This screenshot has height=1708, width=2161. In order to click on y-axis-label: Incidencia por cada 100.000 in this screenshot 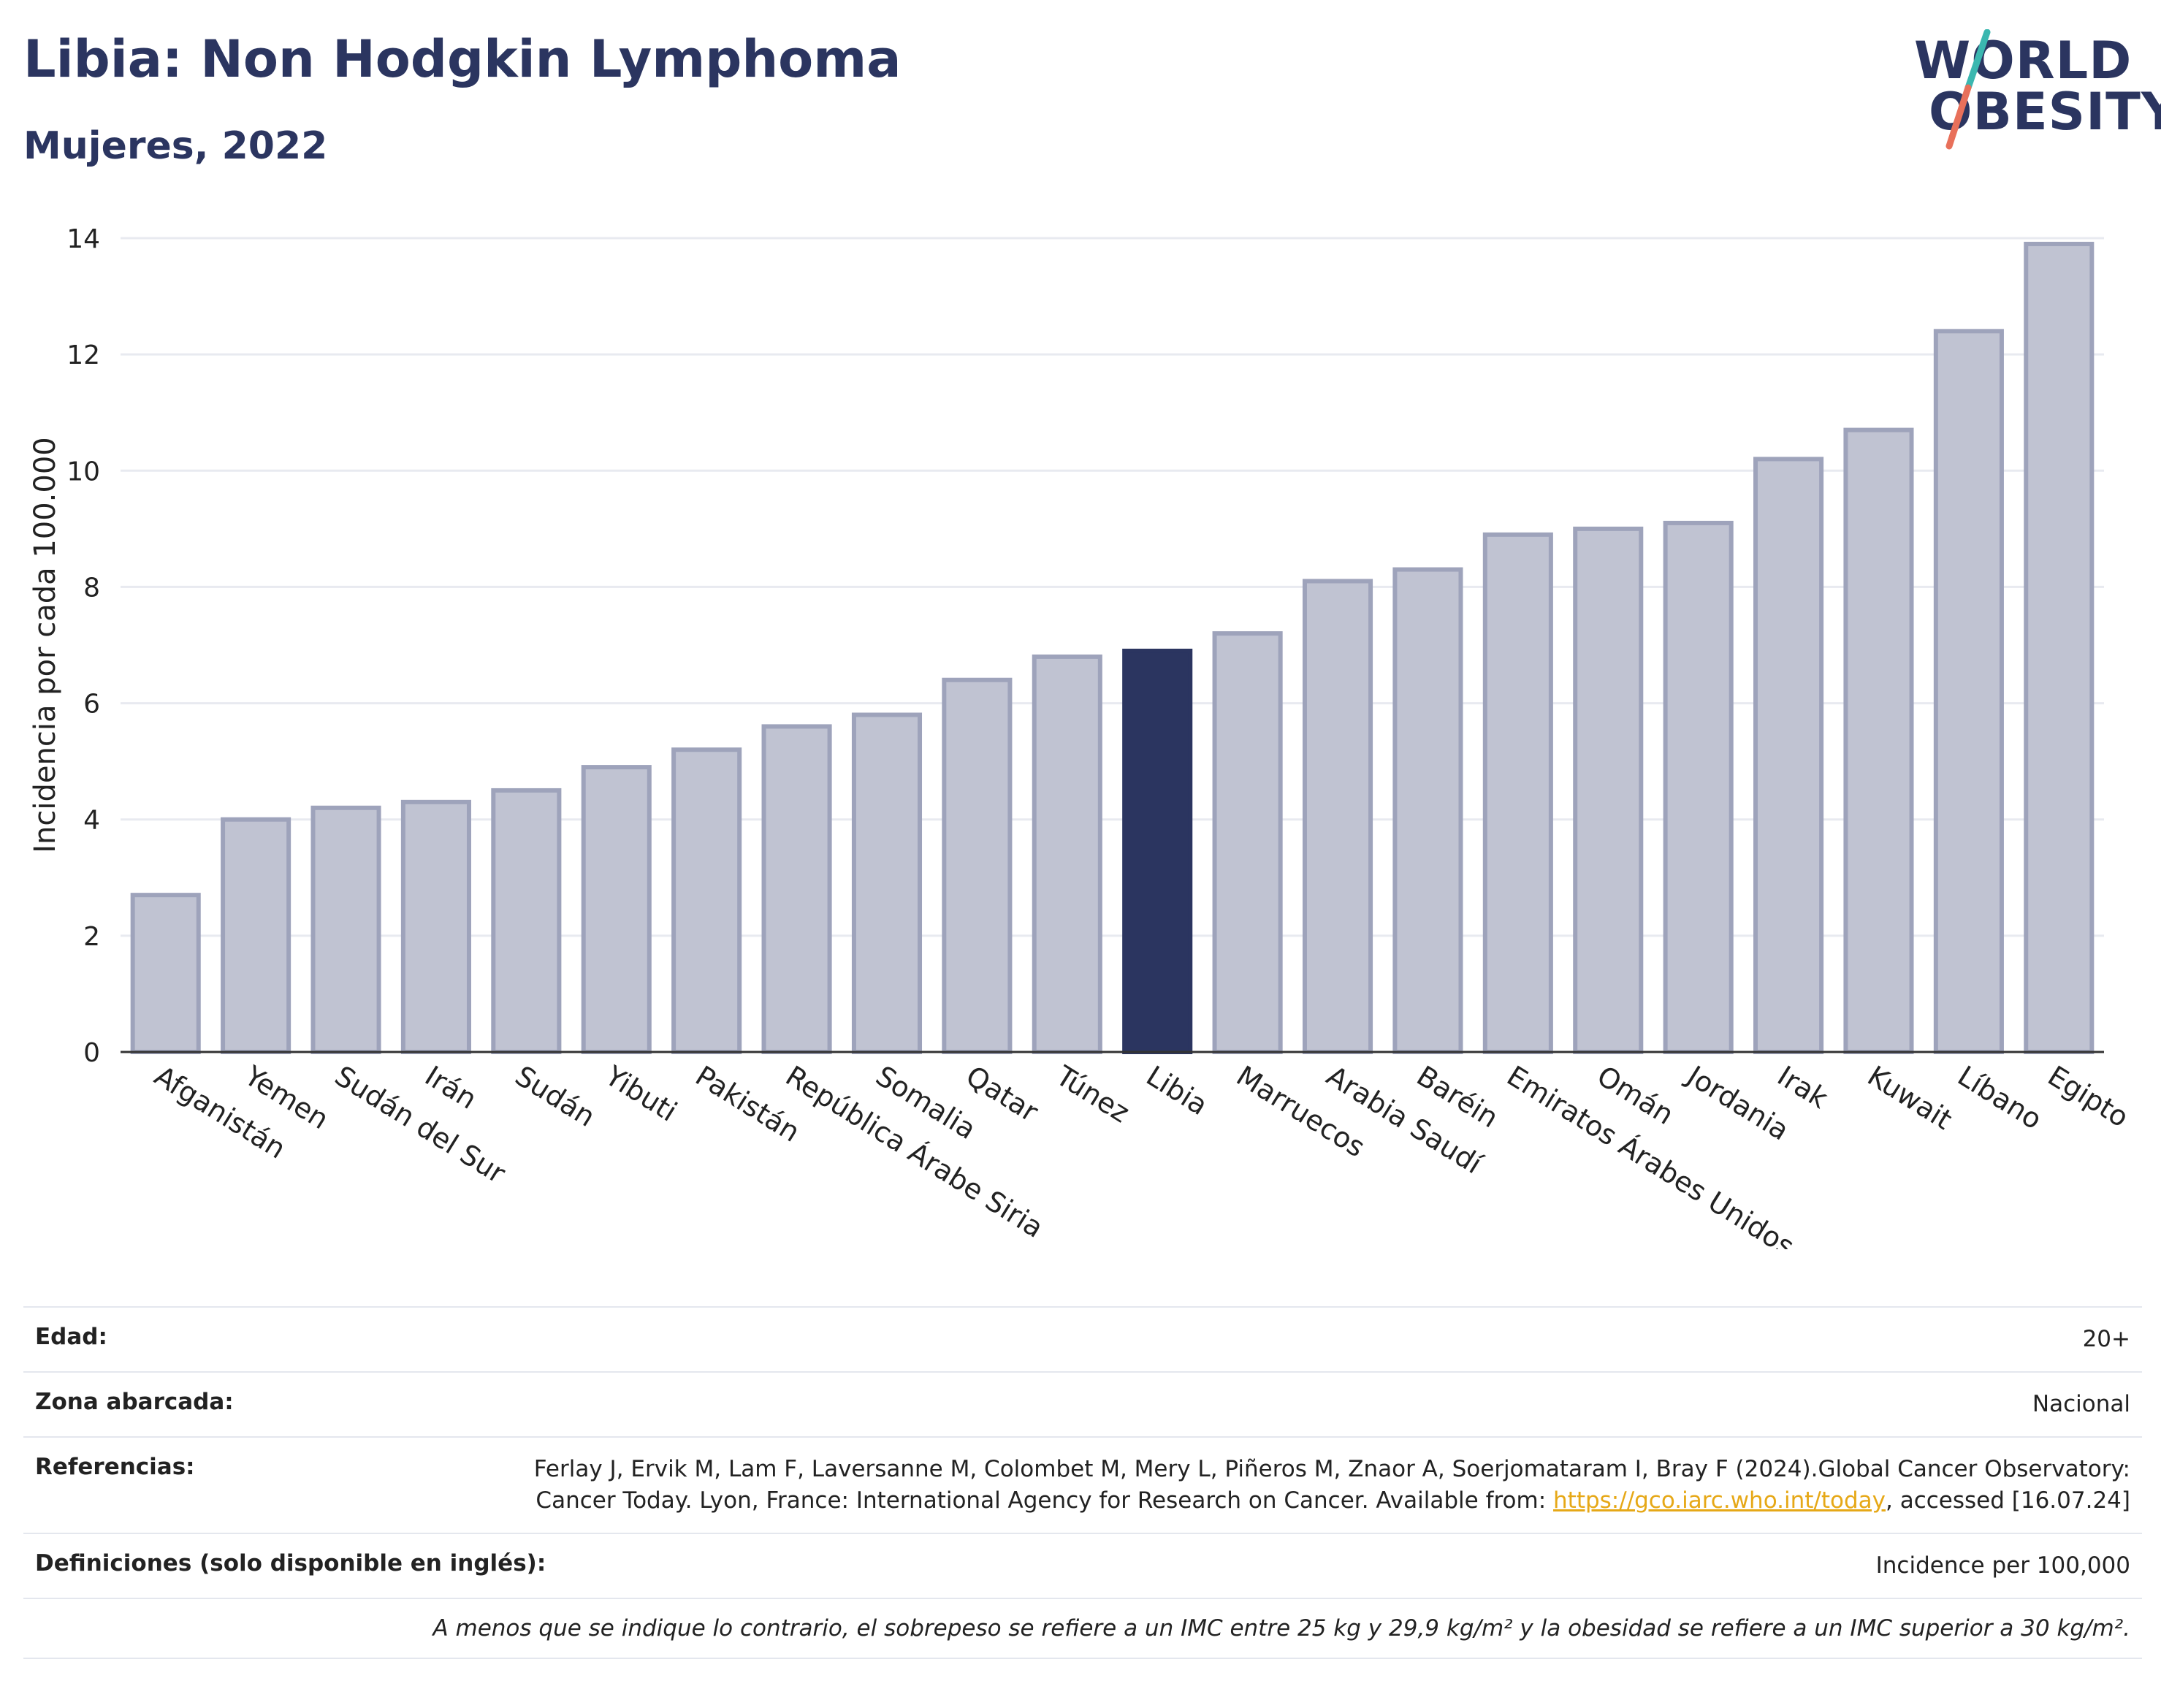, I will do `click(45, 645)`.